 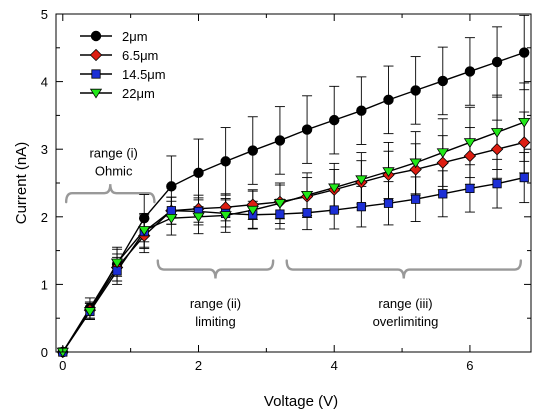 I want to click on legend-label: 14.5μm, so click(x=144, y=74).